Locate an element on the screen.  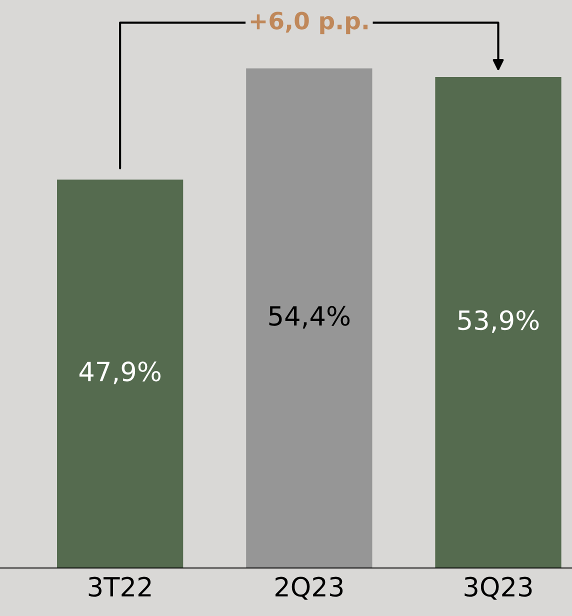
annotation: +6,0 p.p. is located at coordinates (309, 23).